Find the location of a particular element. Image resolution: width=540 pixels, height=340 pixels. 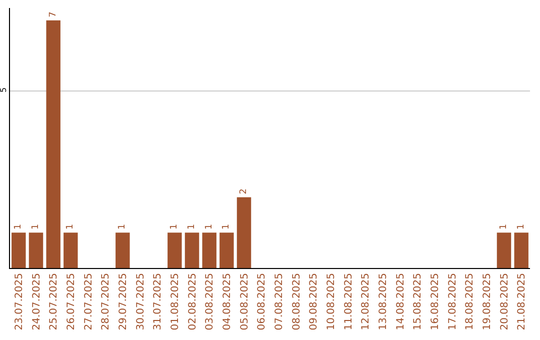

y-tick-label: 5 is located at coordinates (4, 89).